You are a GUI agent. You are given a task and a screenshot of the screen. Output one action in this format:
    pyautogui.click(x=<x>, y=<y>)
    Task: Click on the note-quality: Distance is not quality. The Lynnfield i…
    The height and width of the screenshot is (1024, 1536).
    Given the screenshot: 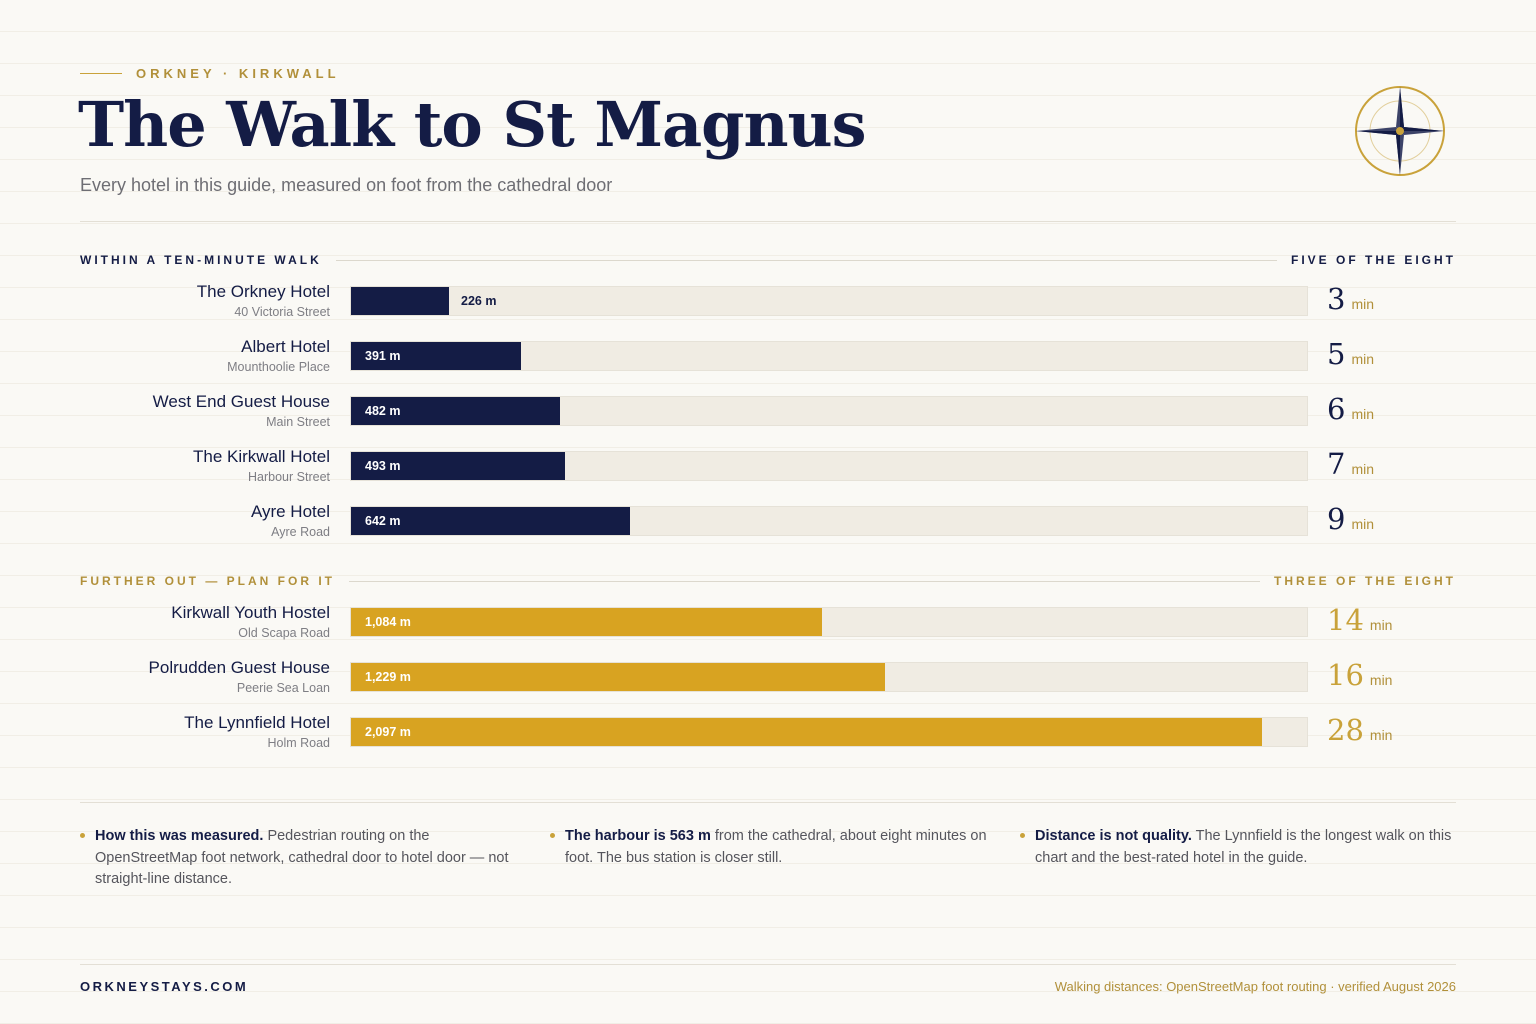 What is the action you would take?
    pyautogui.click(x=1240, y=847)
    